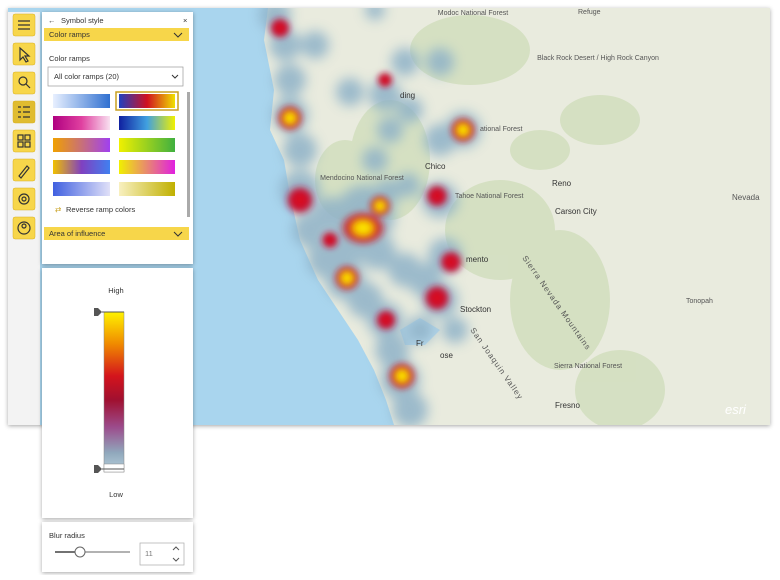 Image resolution: width=780 pixels, height=580 pixels. I want to click on ramp-dropdown, so click(115, 76).